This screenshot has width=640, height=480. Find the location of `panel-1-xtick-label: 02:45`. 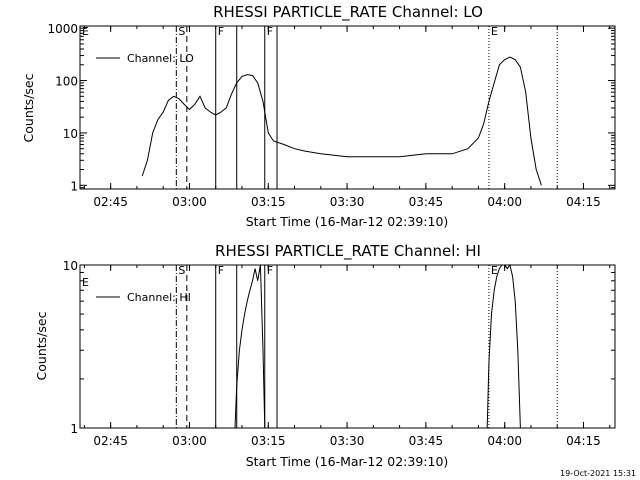

panel-1-xtick-label: 02:45 is located at coordinates (110, 441).